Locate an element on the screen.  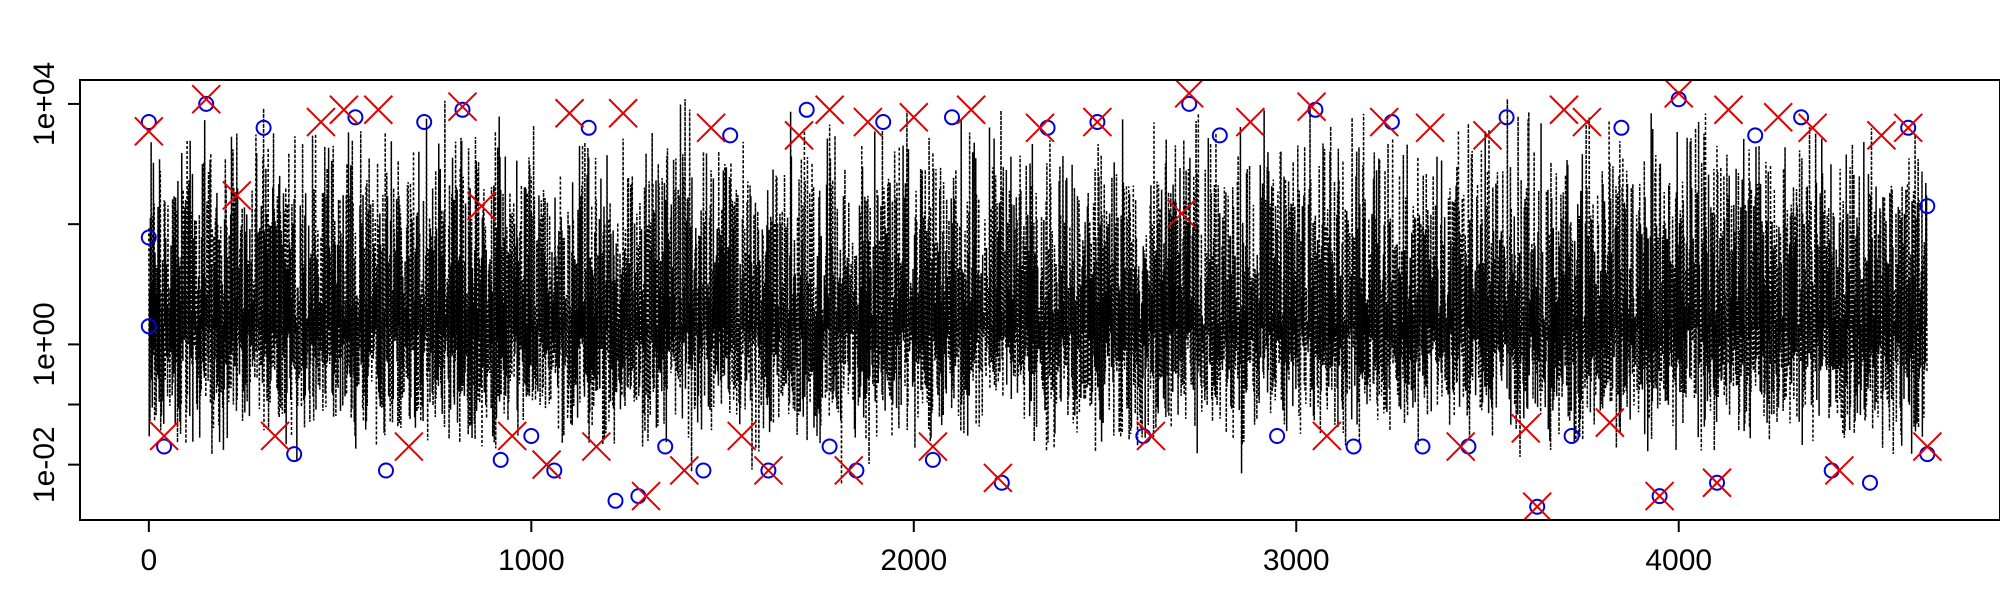
x-tick-label: 1000 is located at coordinates (531, 560).